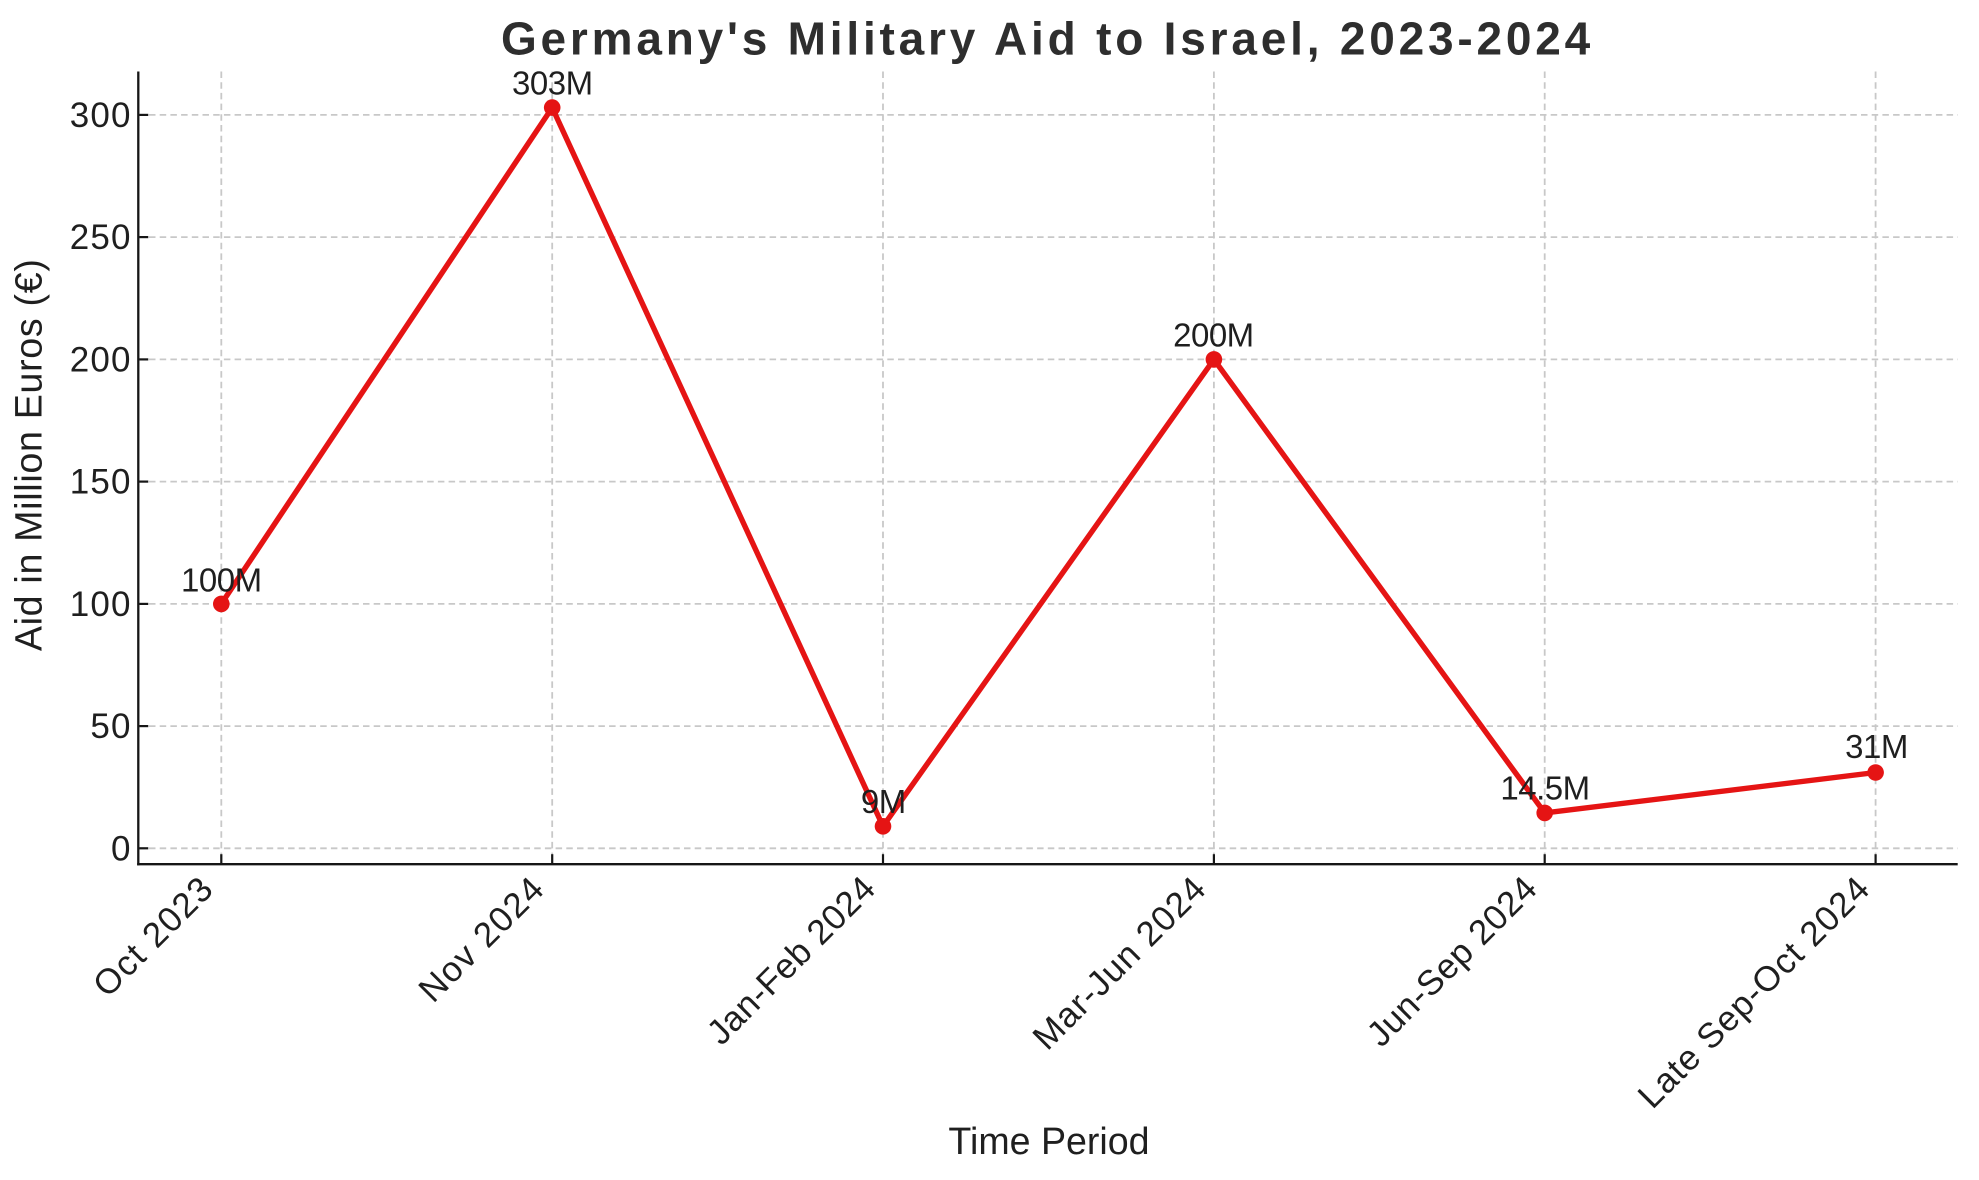  Describe the element at coordinates (101, 115) in the screenshot. I see `svg-text: 300` at that location.